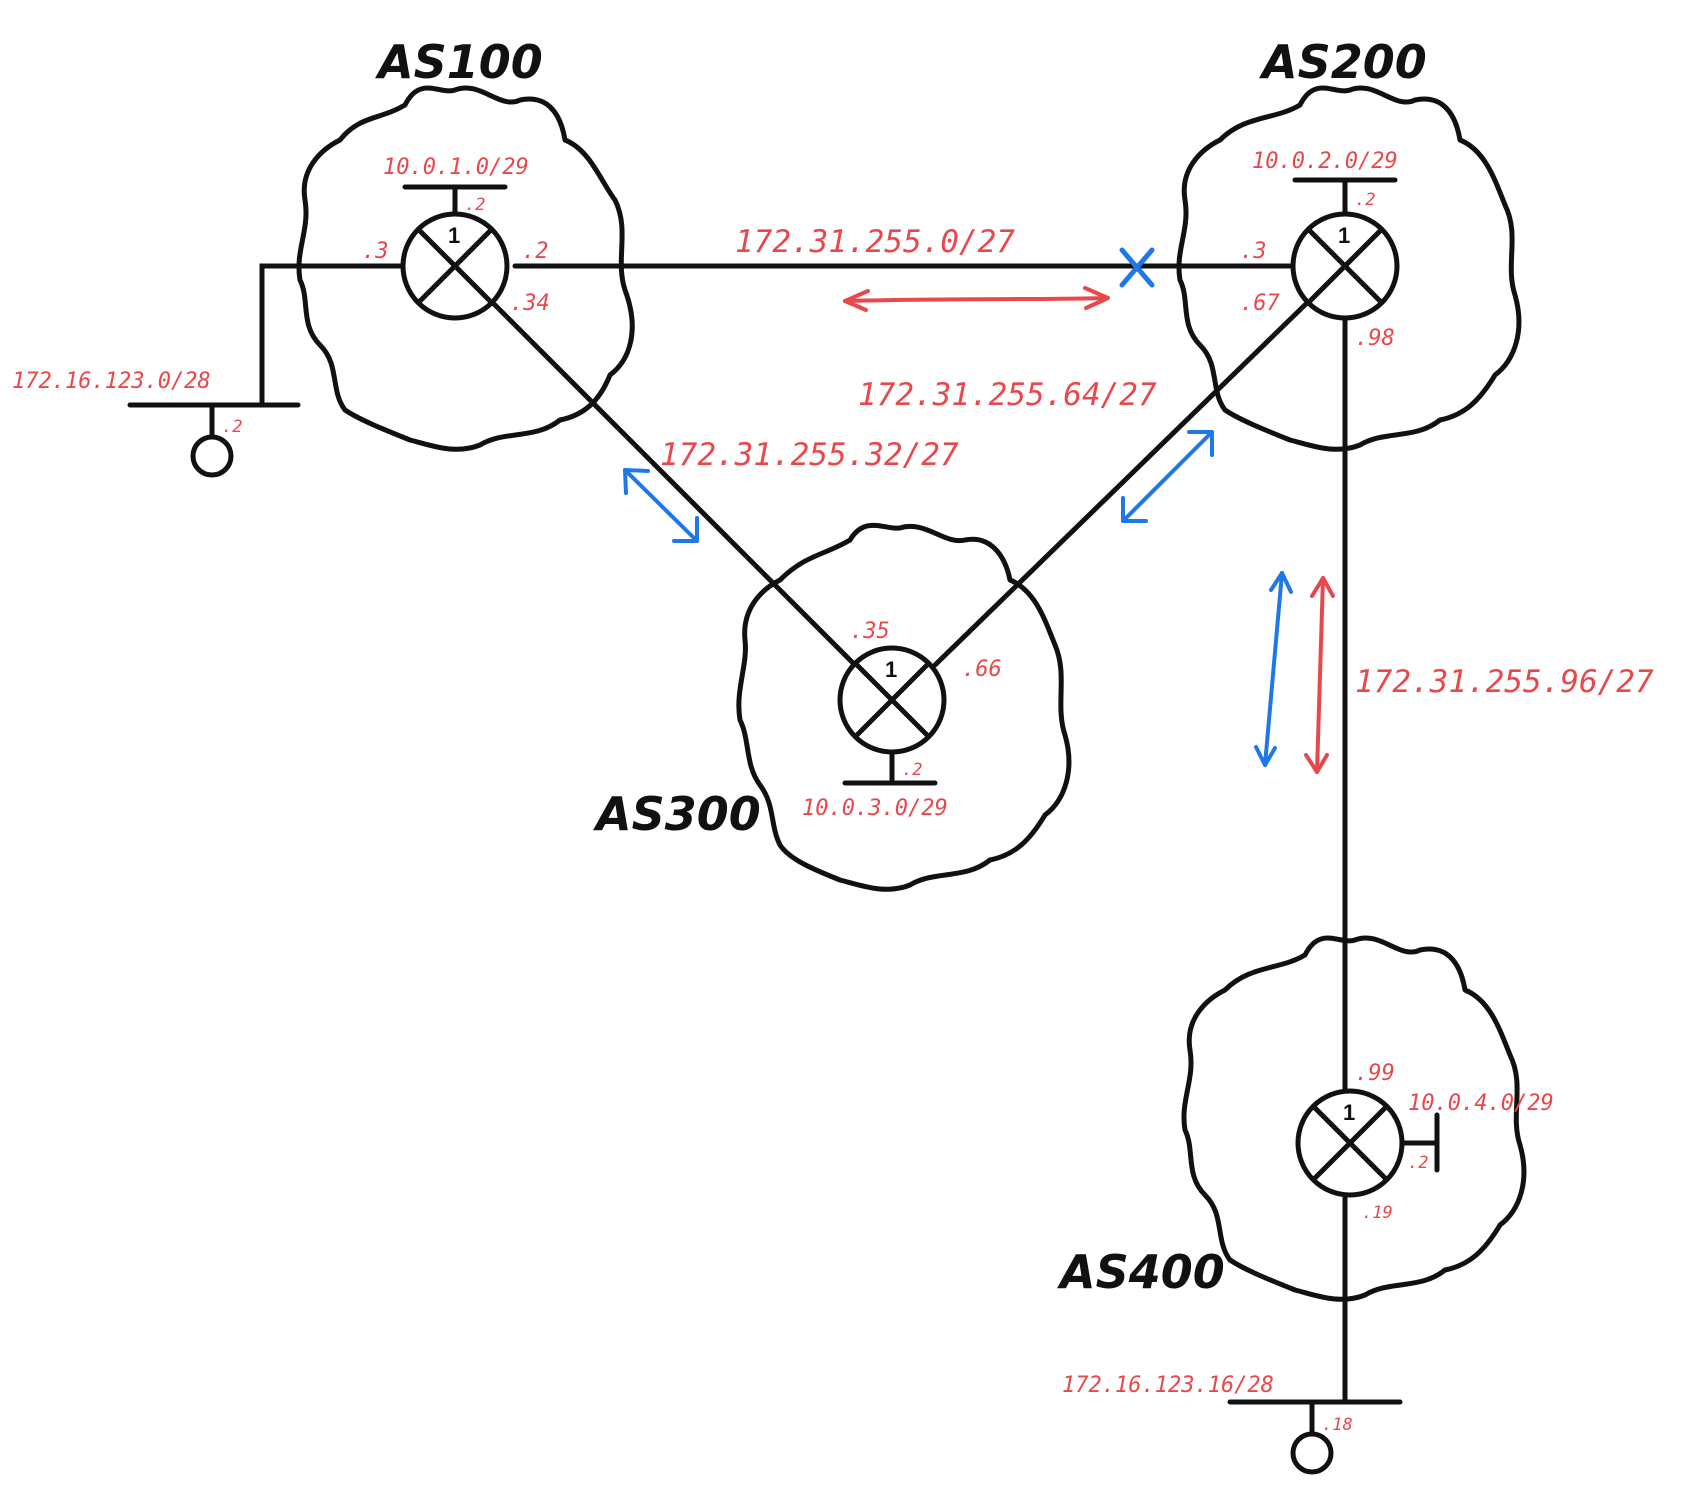  Describe the element at coordinates (1137, 267) in the screenshot. I see `link-failure-x-icon` at that location.